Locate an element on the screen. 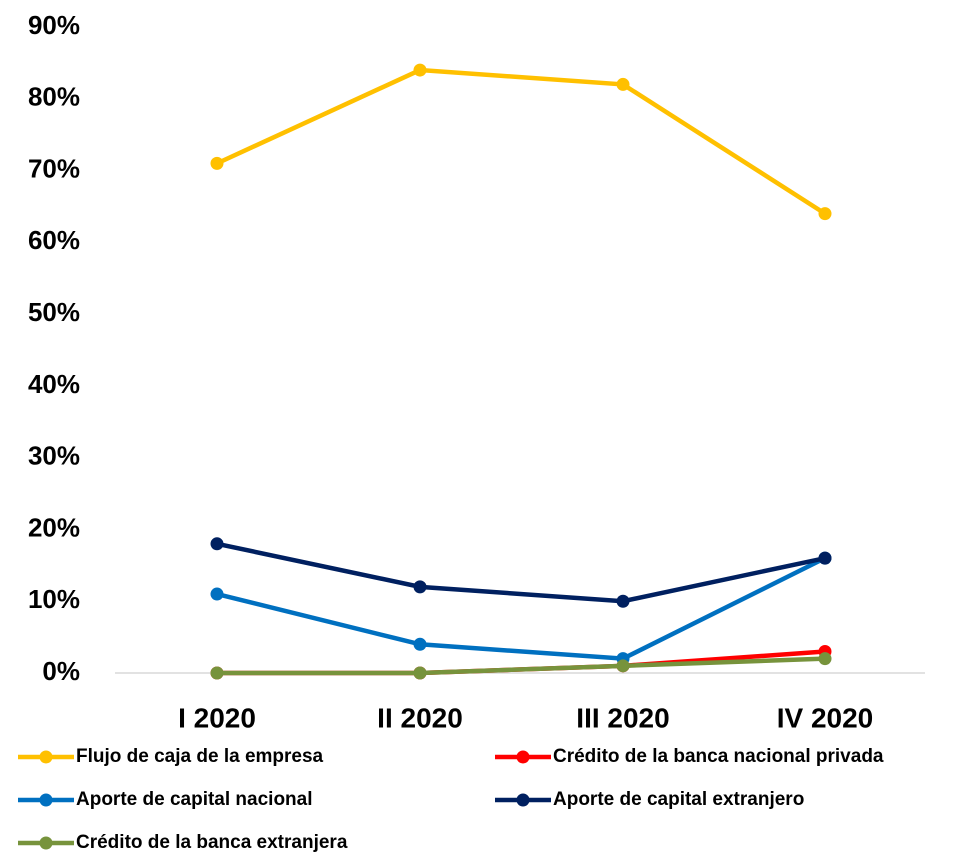 The width and height of the screenshot is (953, 855). y-tick-label: 60% is located at coordinates (54, 240).